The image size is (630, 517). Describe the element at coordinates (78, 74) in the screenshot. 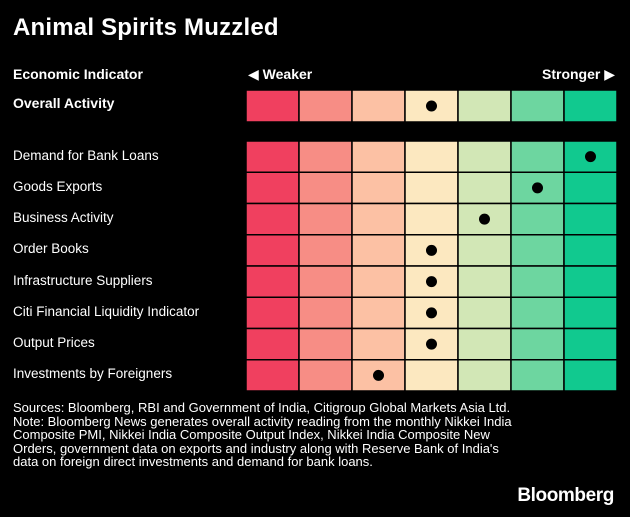

I see `indicator-column-header: Economic Indicator` at that location.